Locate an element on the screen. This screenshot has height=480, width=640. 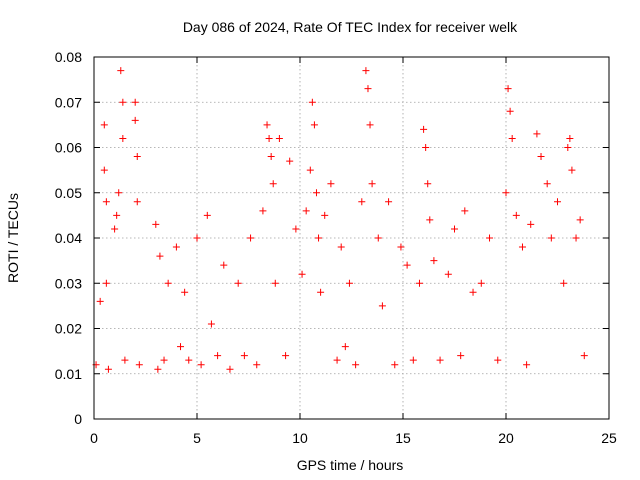
x-tick-label: 0 is located at coordinates (94, 438).